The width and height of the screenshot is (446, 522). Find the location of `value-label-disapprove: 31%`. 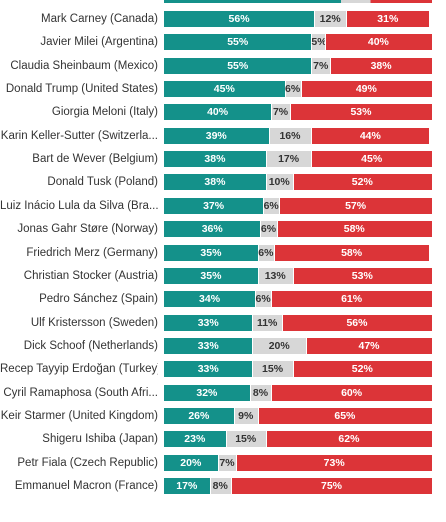

value-label-disapprove: 31% is located at coordinates (388, 19).